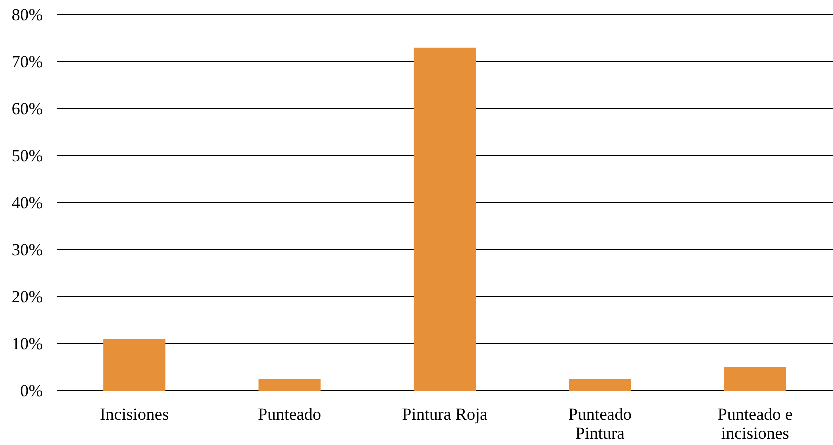  What do you see at coordinates (27, 202) in the screenshot?
I see `y-tick-label: 40%` at bounding box center [27, 202].